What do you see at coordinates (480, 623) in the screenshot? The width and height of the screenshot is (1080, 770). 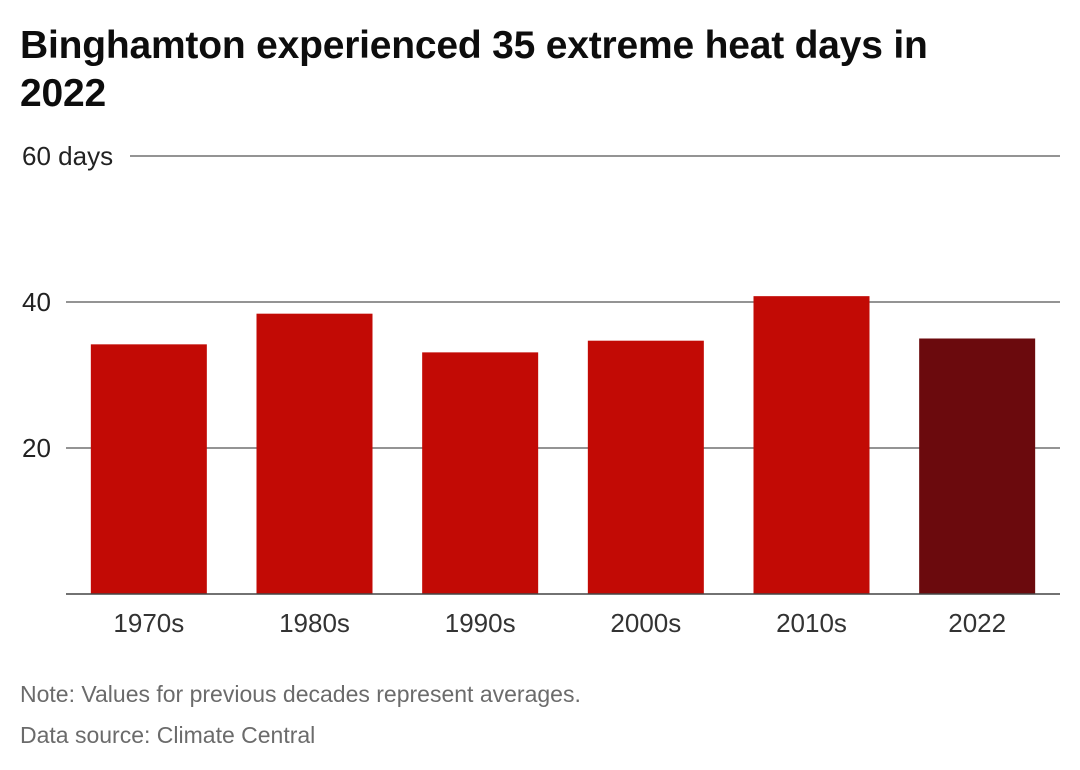 I see `x-tick-label: 1990s` at bounding box center [480, 623].